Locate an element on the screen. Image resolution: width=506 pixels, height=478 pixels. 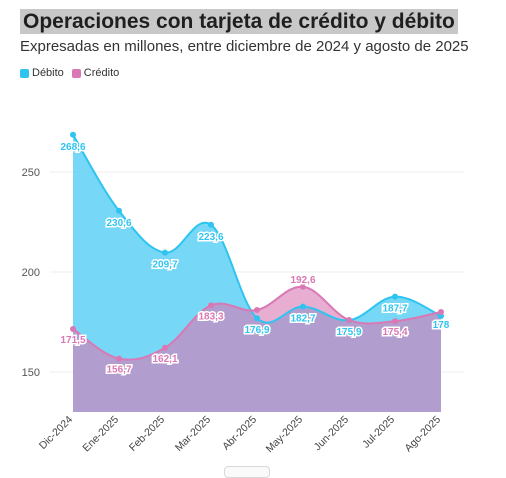
legend-item-credito: Crédito is located at coordinates (95, 73).